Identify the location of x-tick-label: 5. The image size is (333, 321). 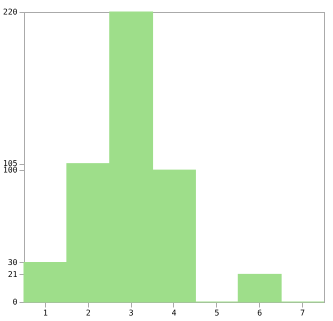
(217, 313).